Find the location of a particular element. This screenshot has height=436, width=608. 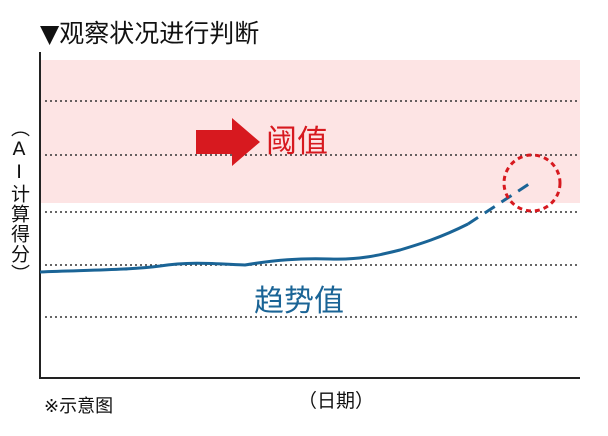

note: ※示意图 is located at coordinates (79, 406).